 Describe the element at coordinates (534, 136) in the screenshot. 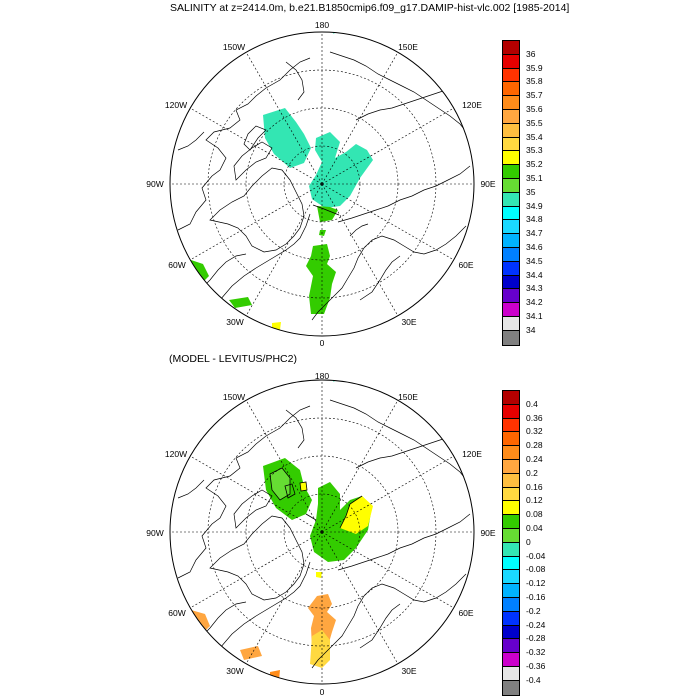

I see `colorbar-tick-label: 35.4` at that location.